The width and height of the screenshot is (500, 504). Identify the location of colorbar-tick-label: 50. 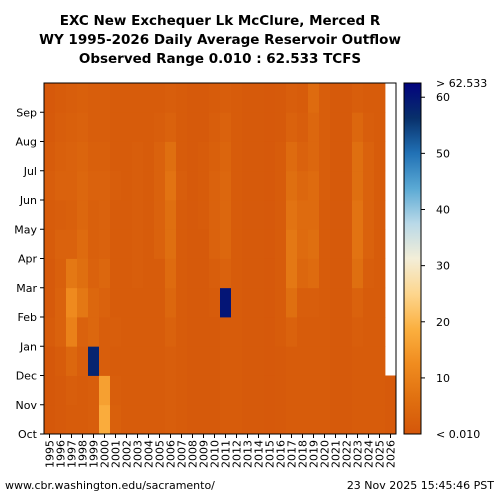
(443, 153).